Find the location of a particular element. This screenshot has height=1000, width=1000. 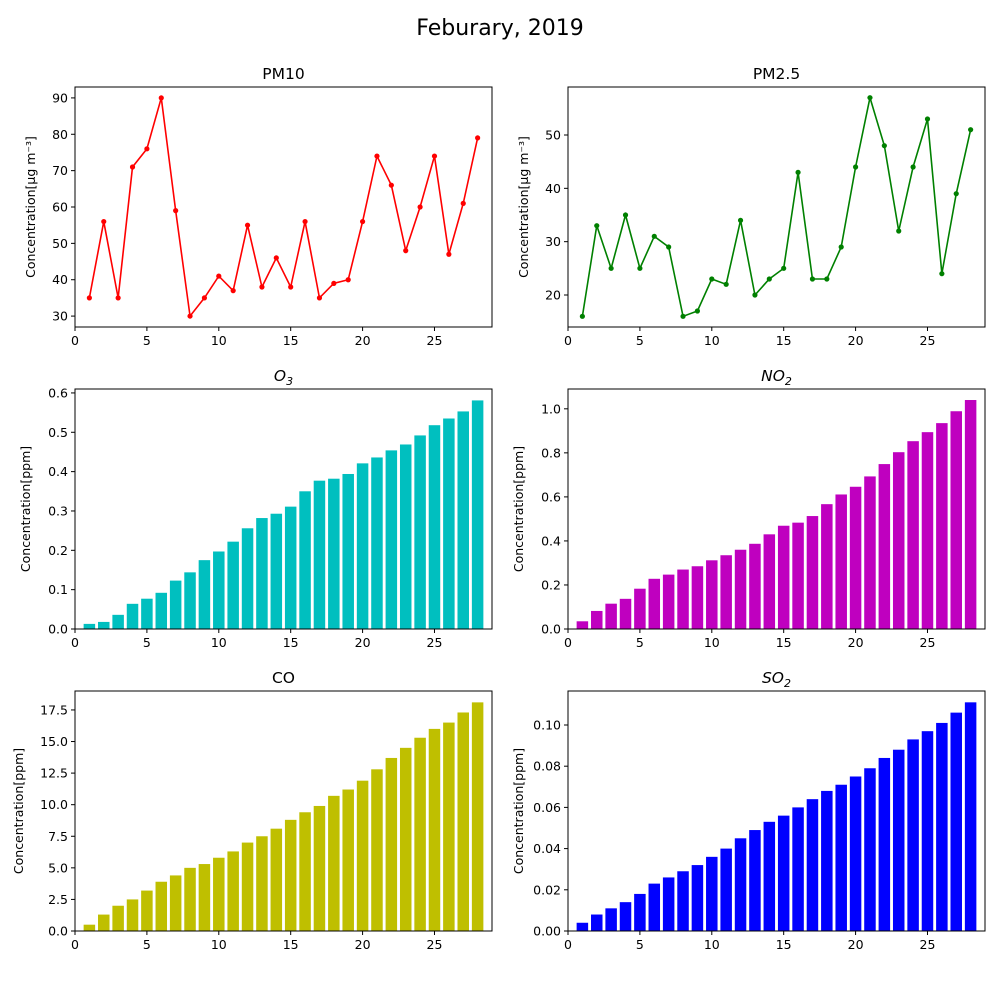

y-tick-label: 0.0 is located at coordinates (551, 629).